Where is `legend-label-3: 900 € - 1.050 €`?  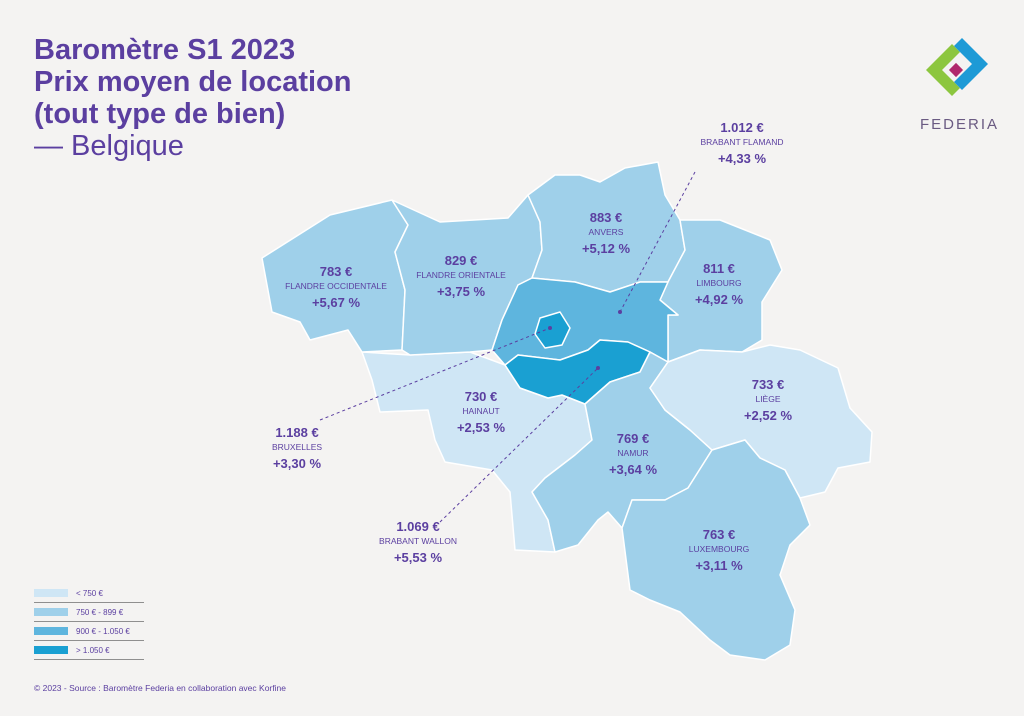 legend-label-3: 900 € - 1.050 € is located at coordinates (103, 631).